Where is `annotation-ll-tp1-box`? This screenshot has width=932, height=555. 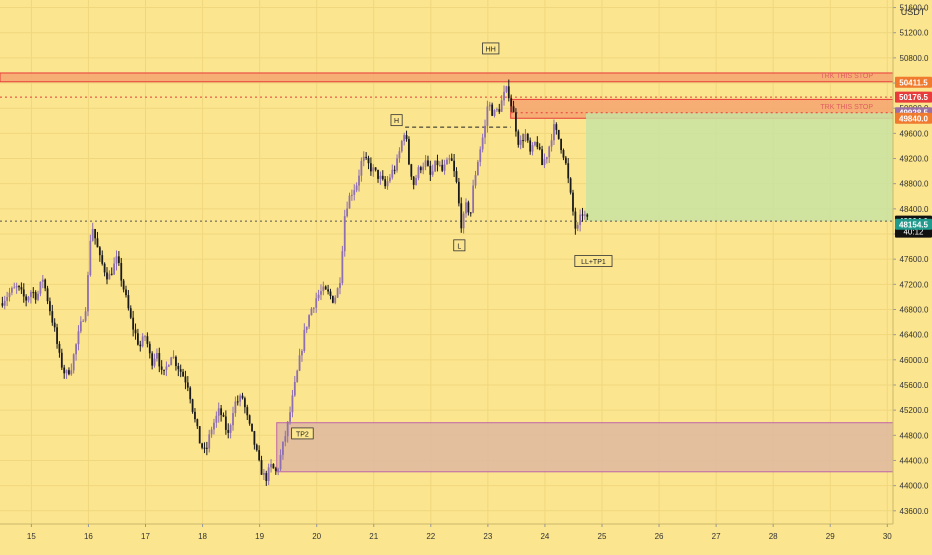
annotation-ll-tp1-box is located at coordinates (593, 261).